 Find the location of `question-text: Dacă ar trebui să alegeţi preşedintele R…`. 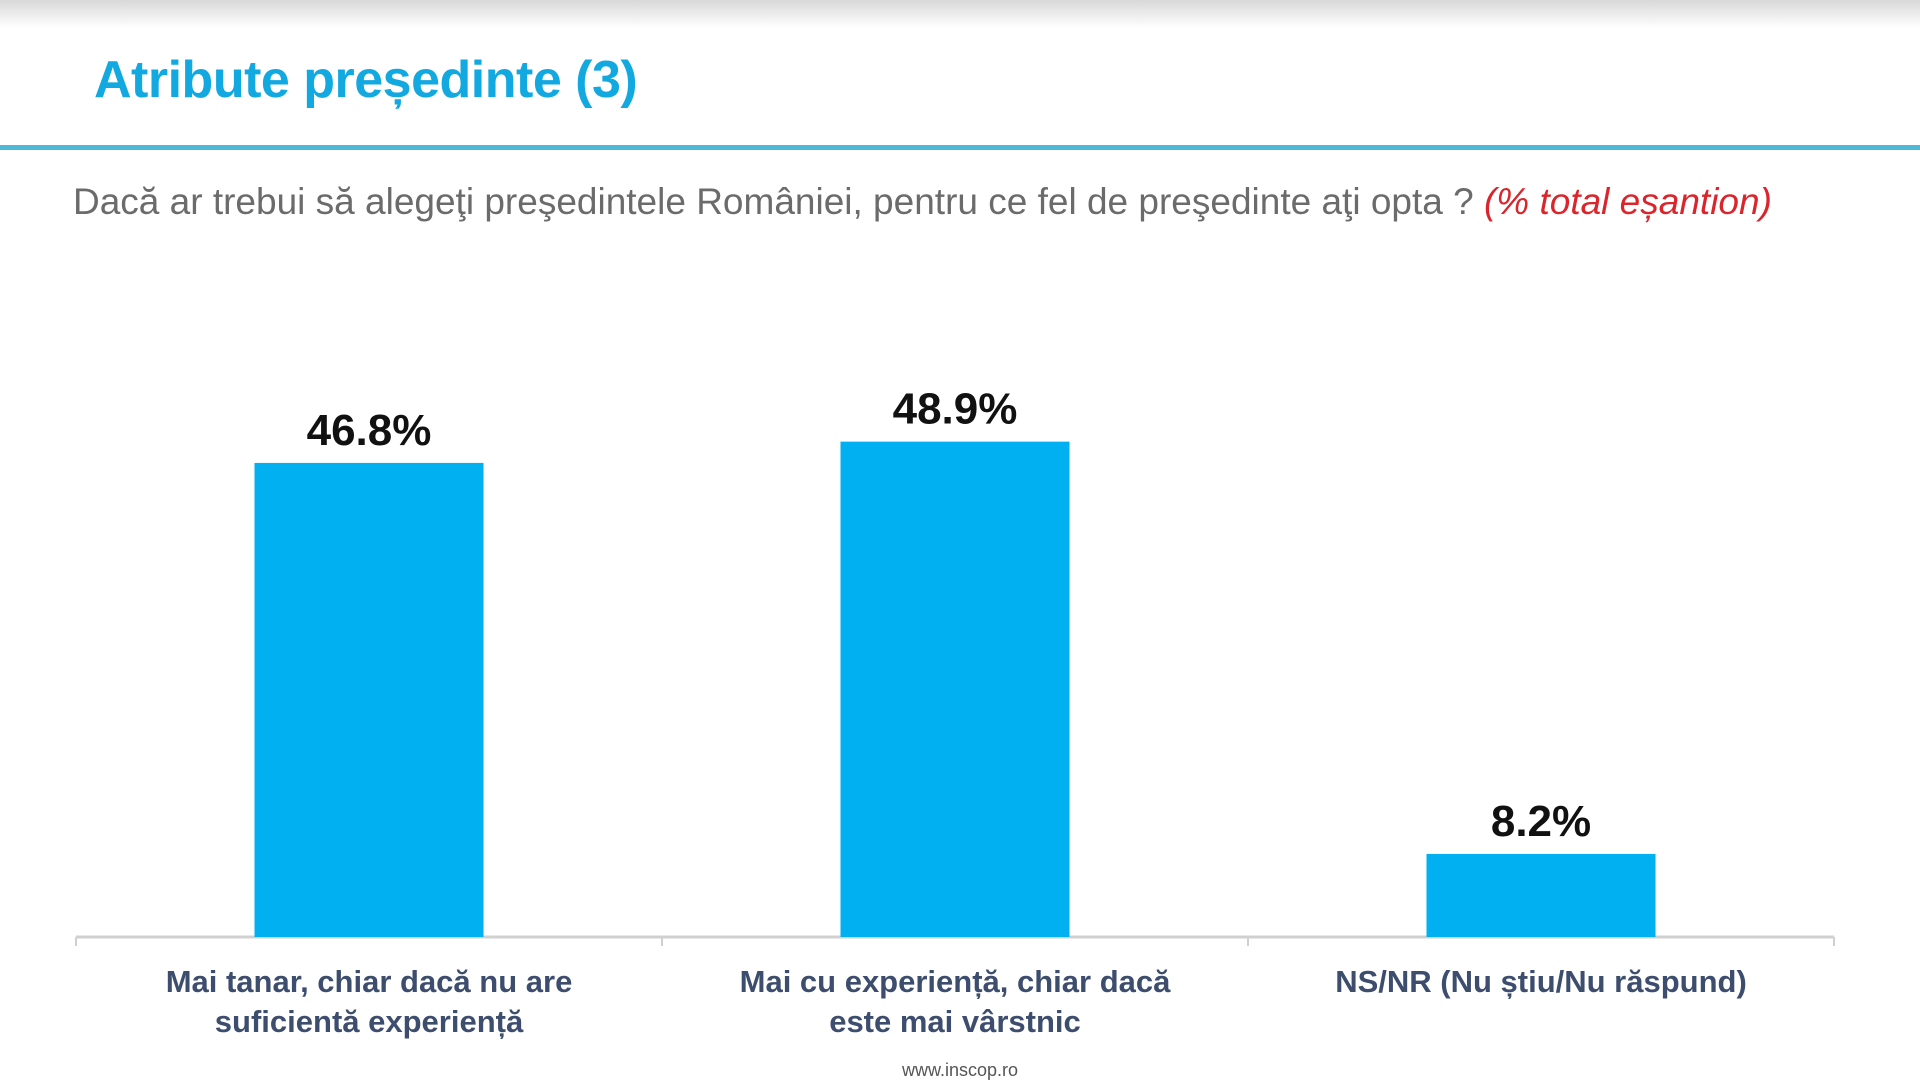

question-text: Dacă ar trebui să alegeţi preşedintele R… is located at coordinates (933, 202).